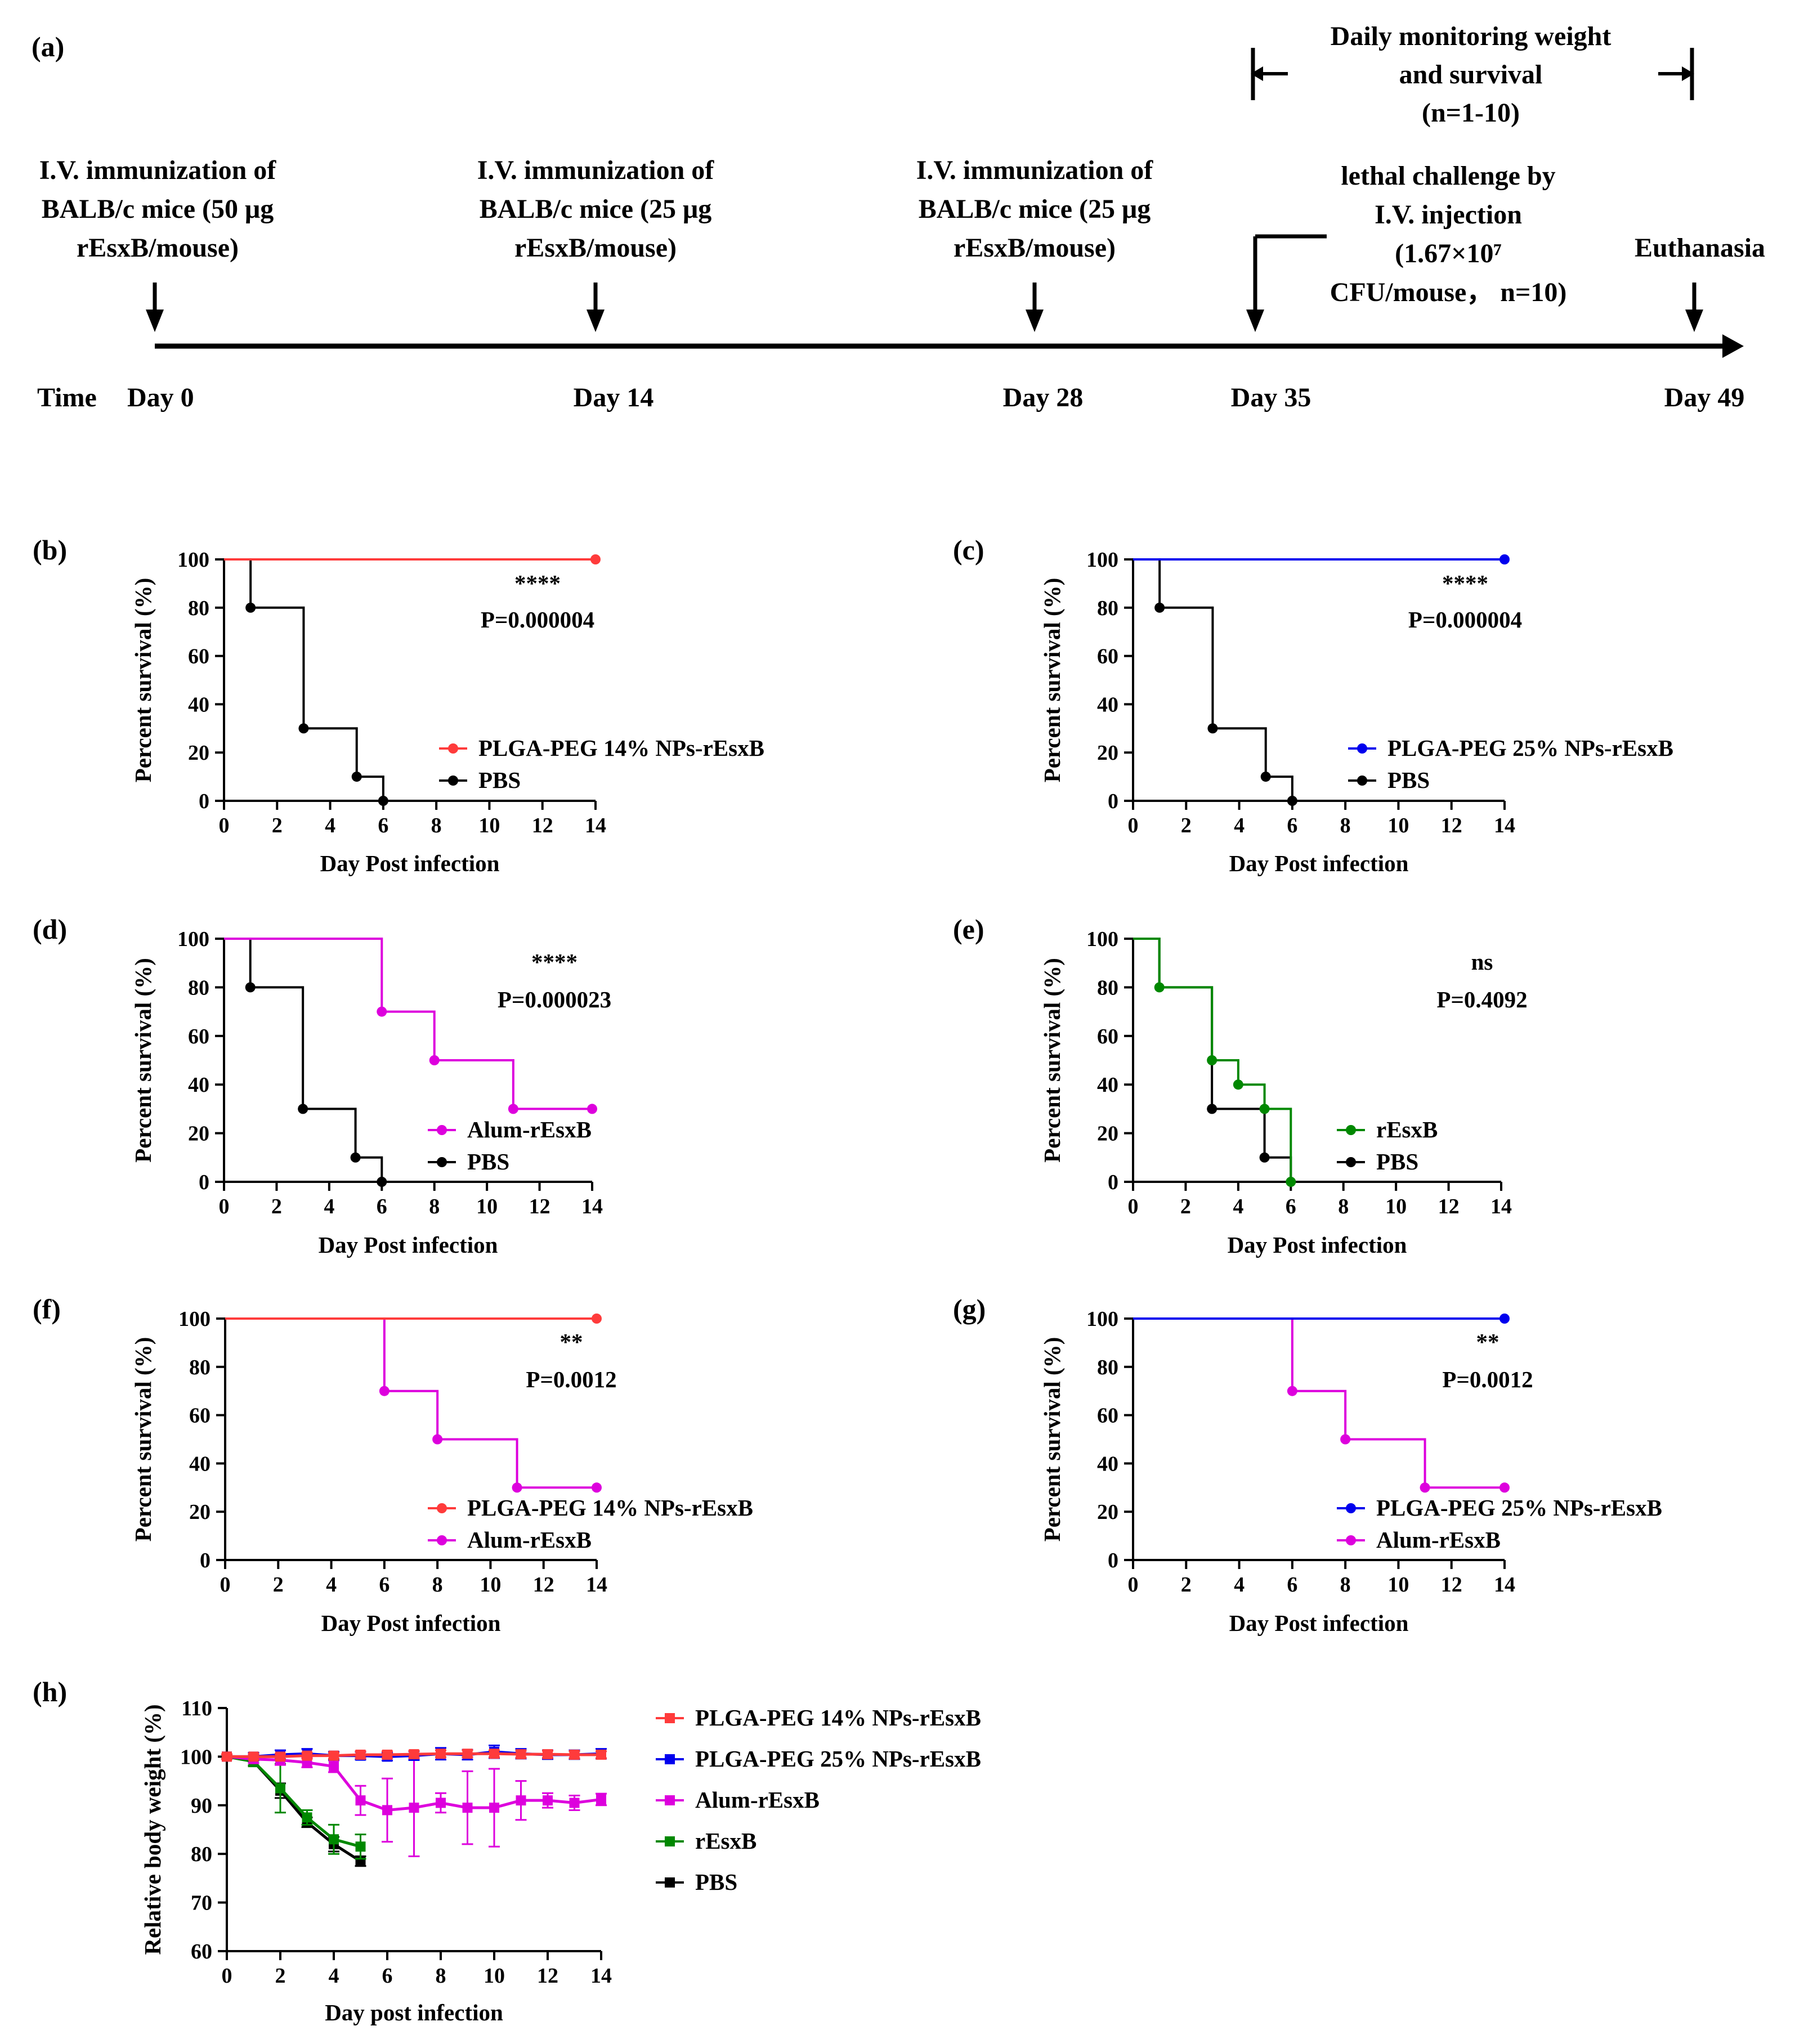 The width and height of the screenshot is (1795, 2044). What do you see at coordinates (1482, 962) in the screenshot?
I see `significance-label: ns` at bounding box center [1482, 962].